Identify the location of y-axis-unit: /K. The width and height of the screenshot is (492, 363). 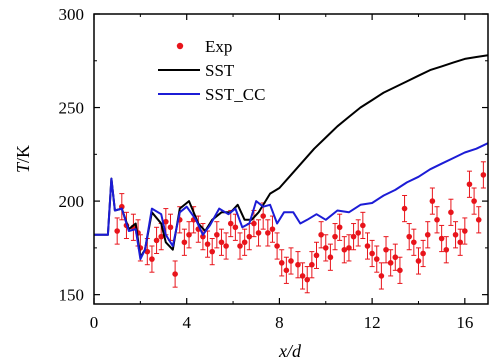
(23, 154).